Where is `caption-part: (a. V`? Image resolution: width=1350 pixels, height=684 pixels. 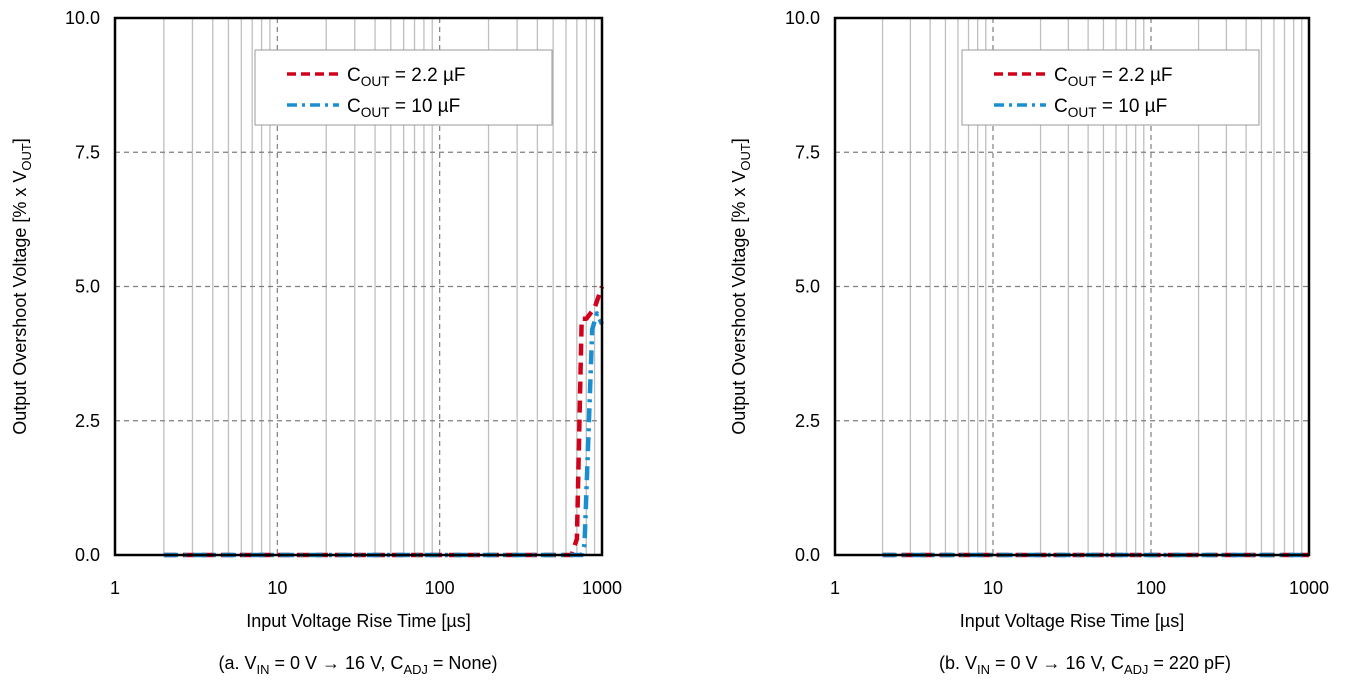 caption-part: (a. V is located at coordinates (238, 663).